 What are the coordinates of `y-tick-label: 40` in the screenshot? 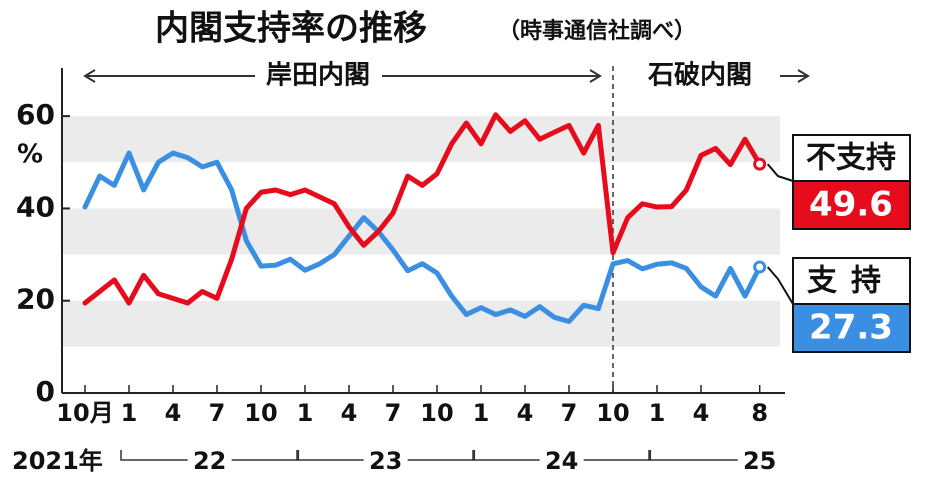 It's located at (35, 206).